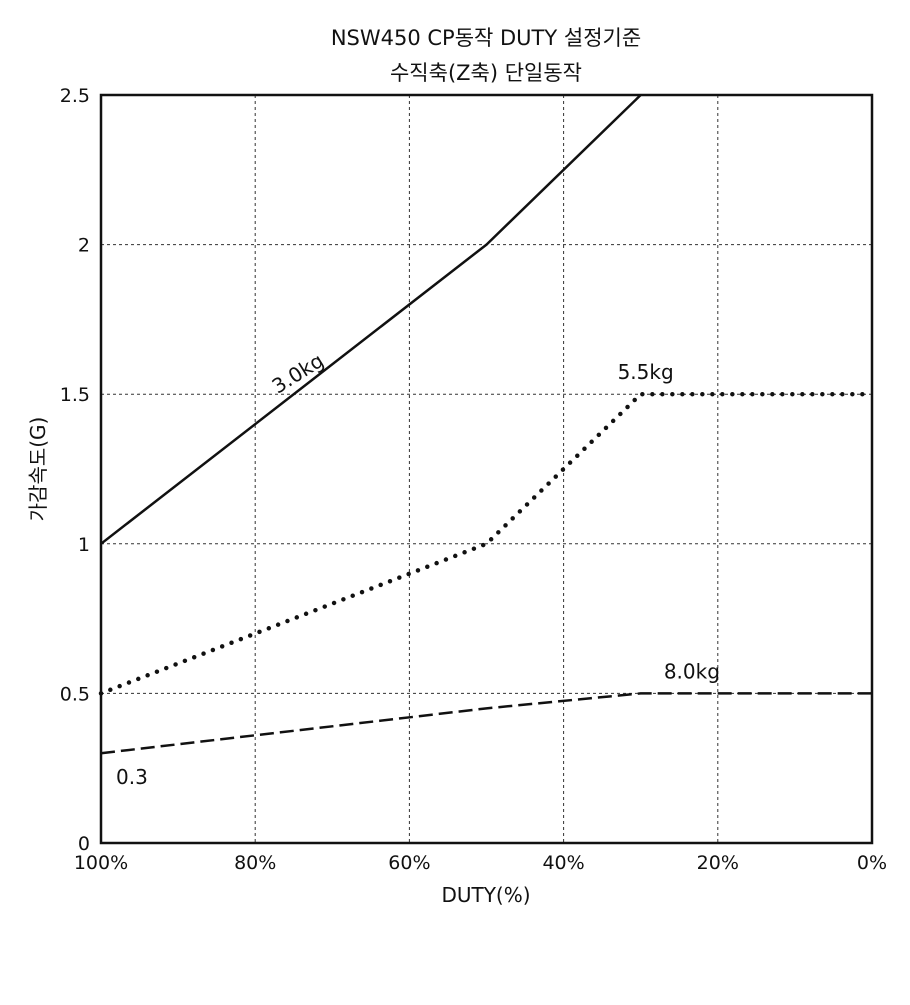 This screenshot has height=1005, width=910. I want to click on series-label-2: 8.0kg, so click(692, 671).